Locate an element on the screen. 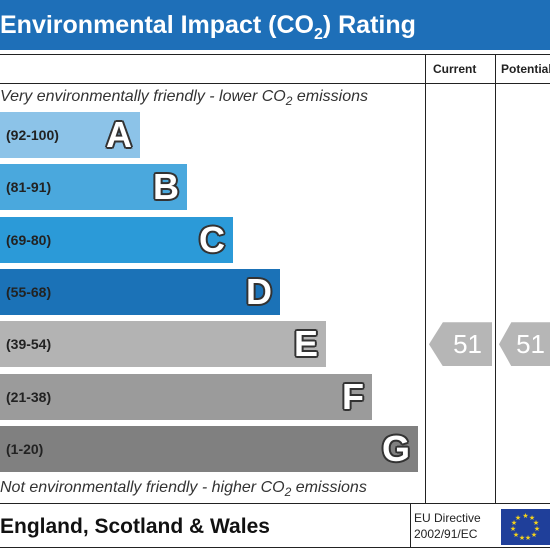  current-rating-arrow-value: 51 is located at coordinates (467, 344).